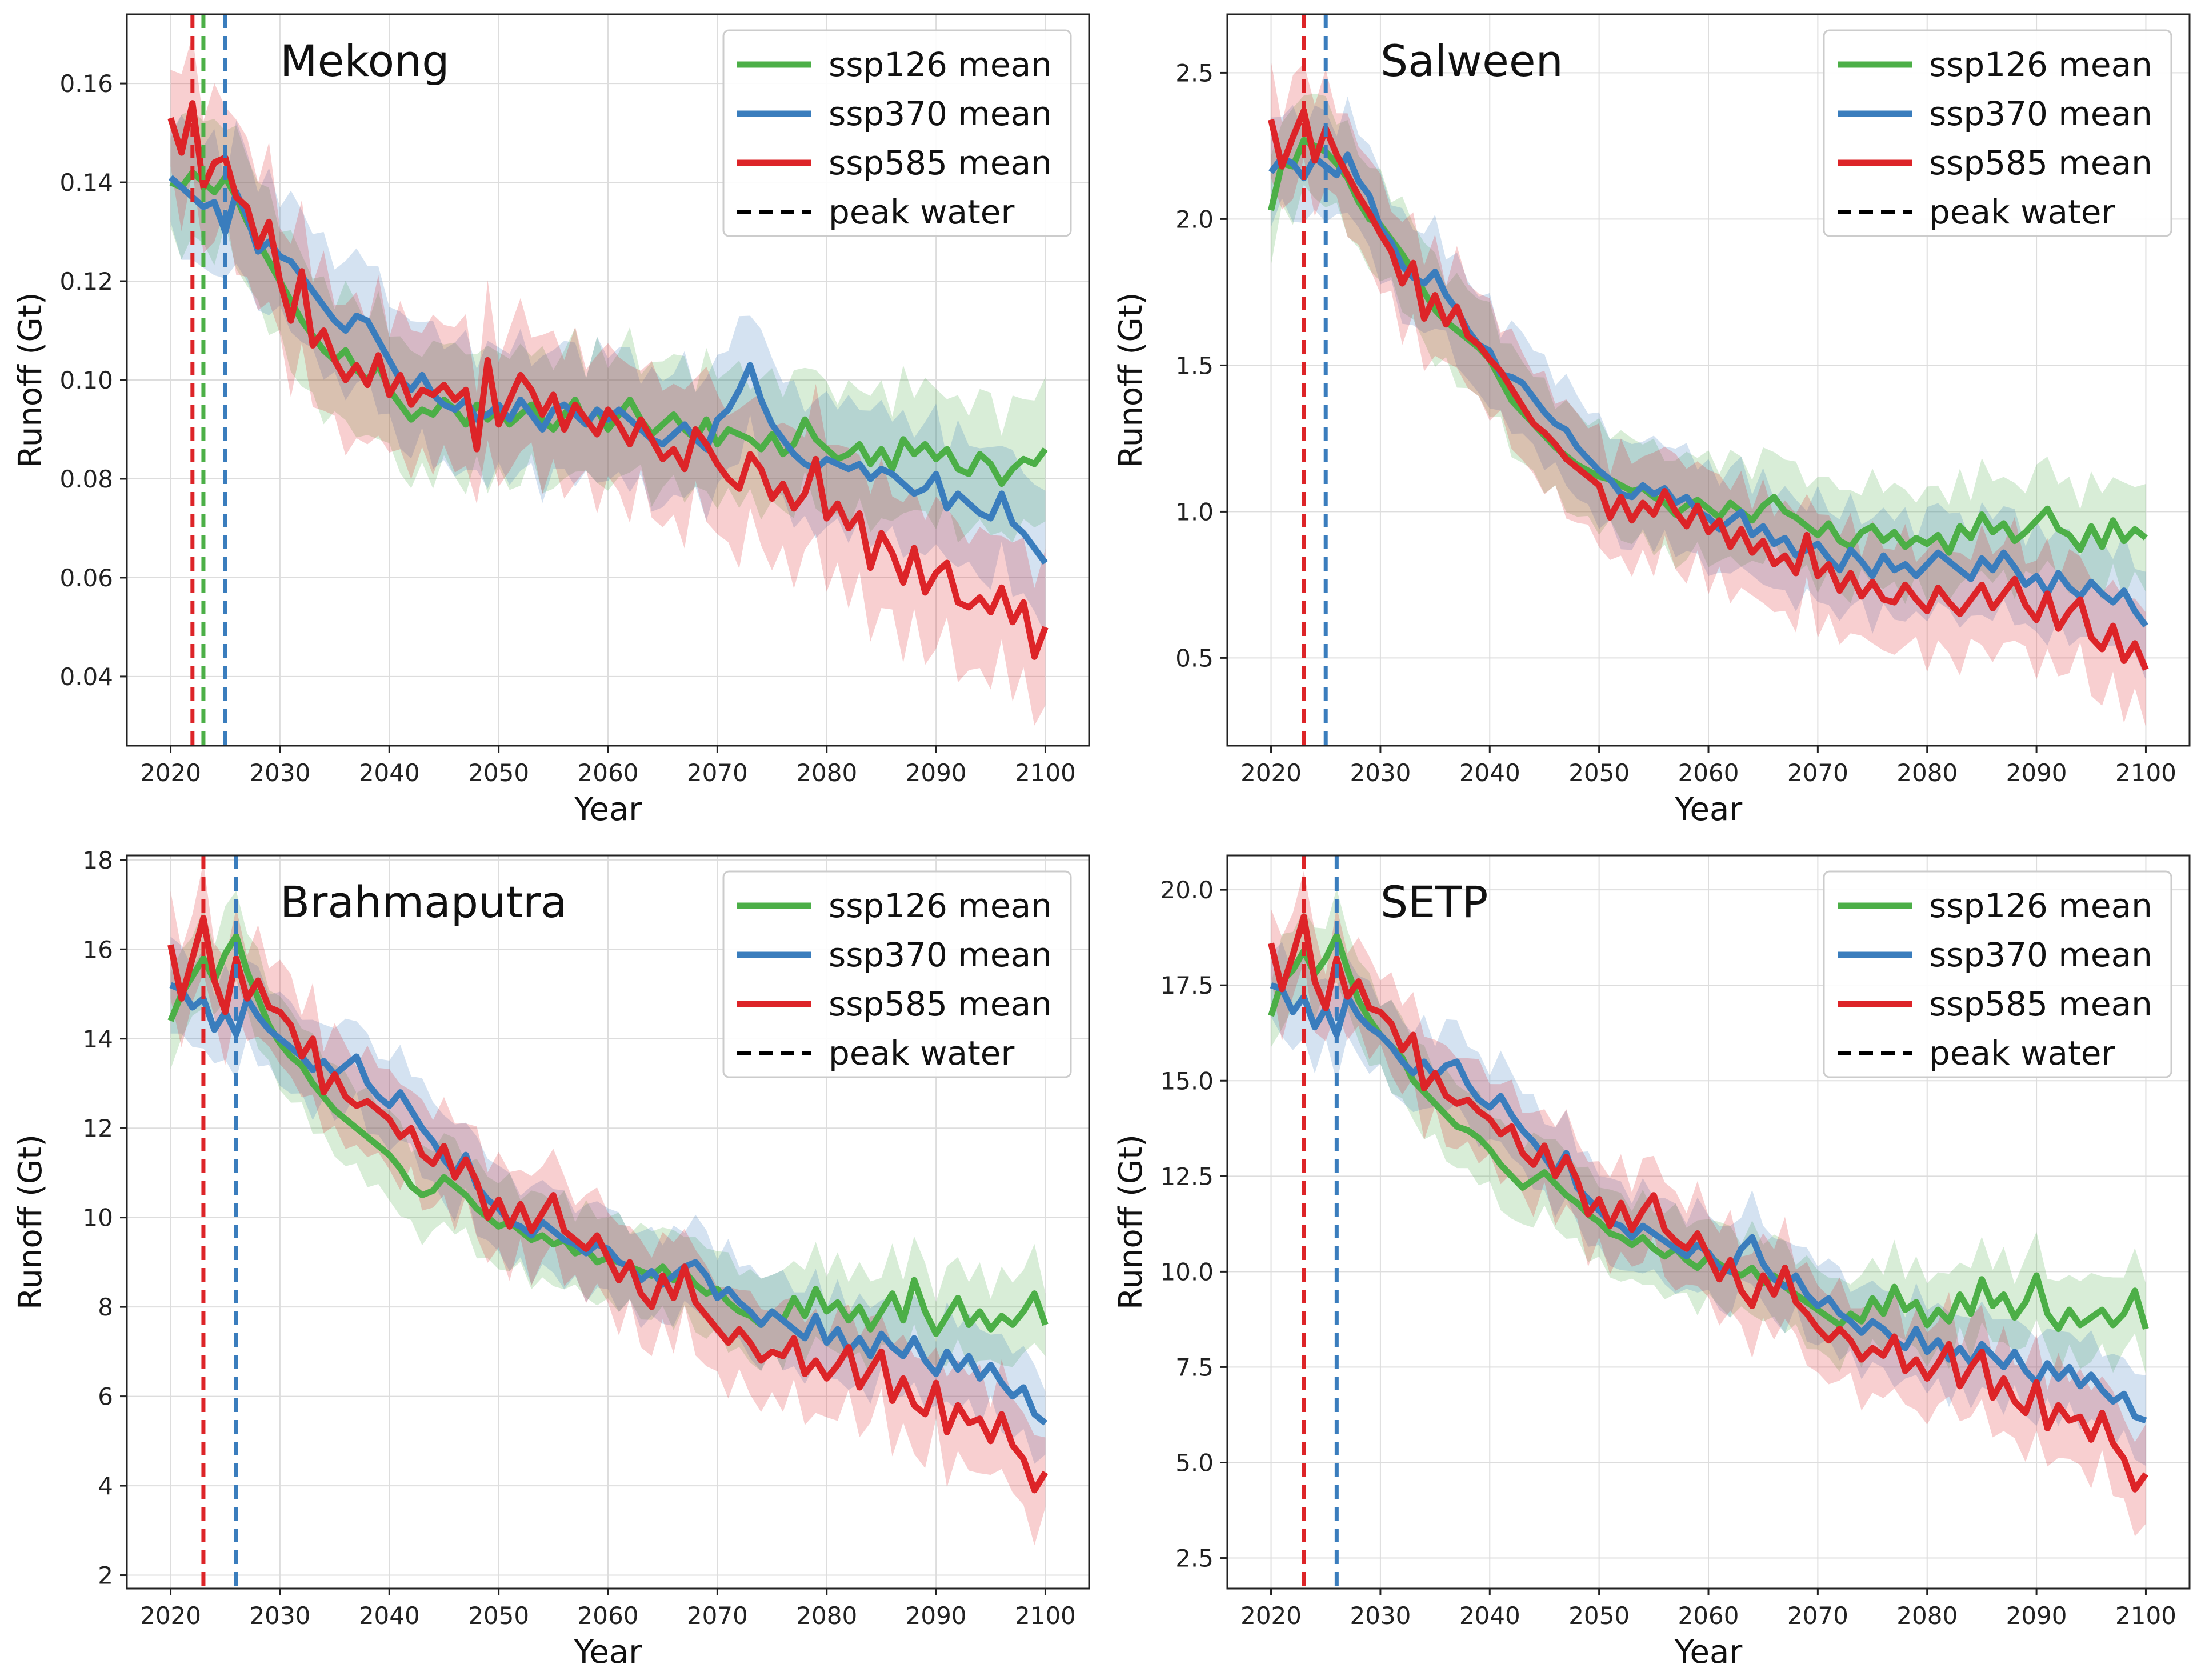 The image size is (2201, 1680). What do you see at coordinates (98, 1039) in the screenshot?
I see `y-tick-label: 14` at bounding box center [98, 1039].